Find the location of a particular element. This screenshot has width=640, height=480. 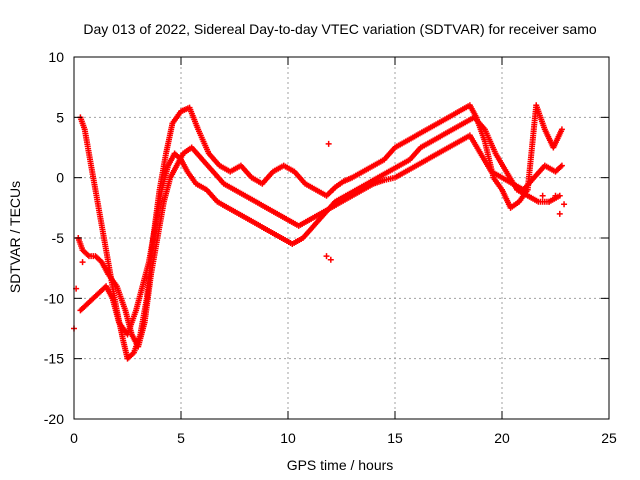

x-tick-label: 0 is located at coordinates (74, 438).